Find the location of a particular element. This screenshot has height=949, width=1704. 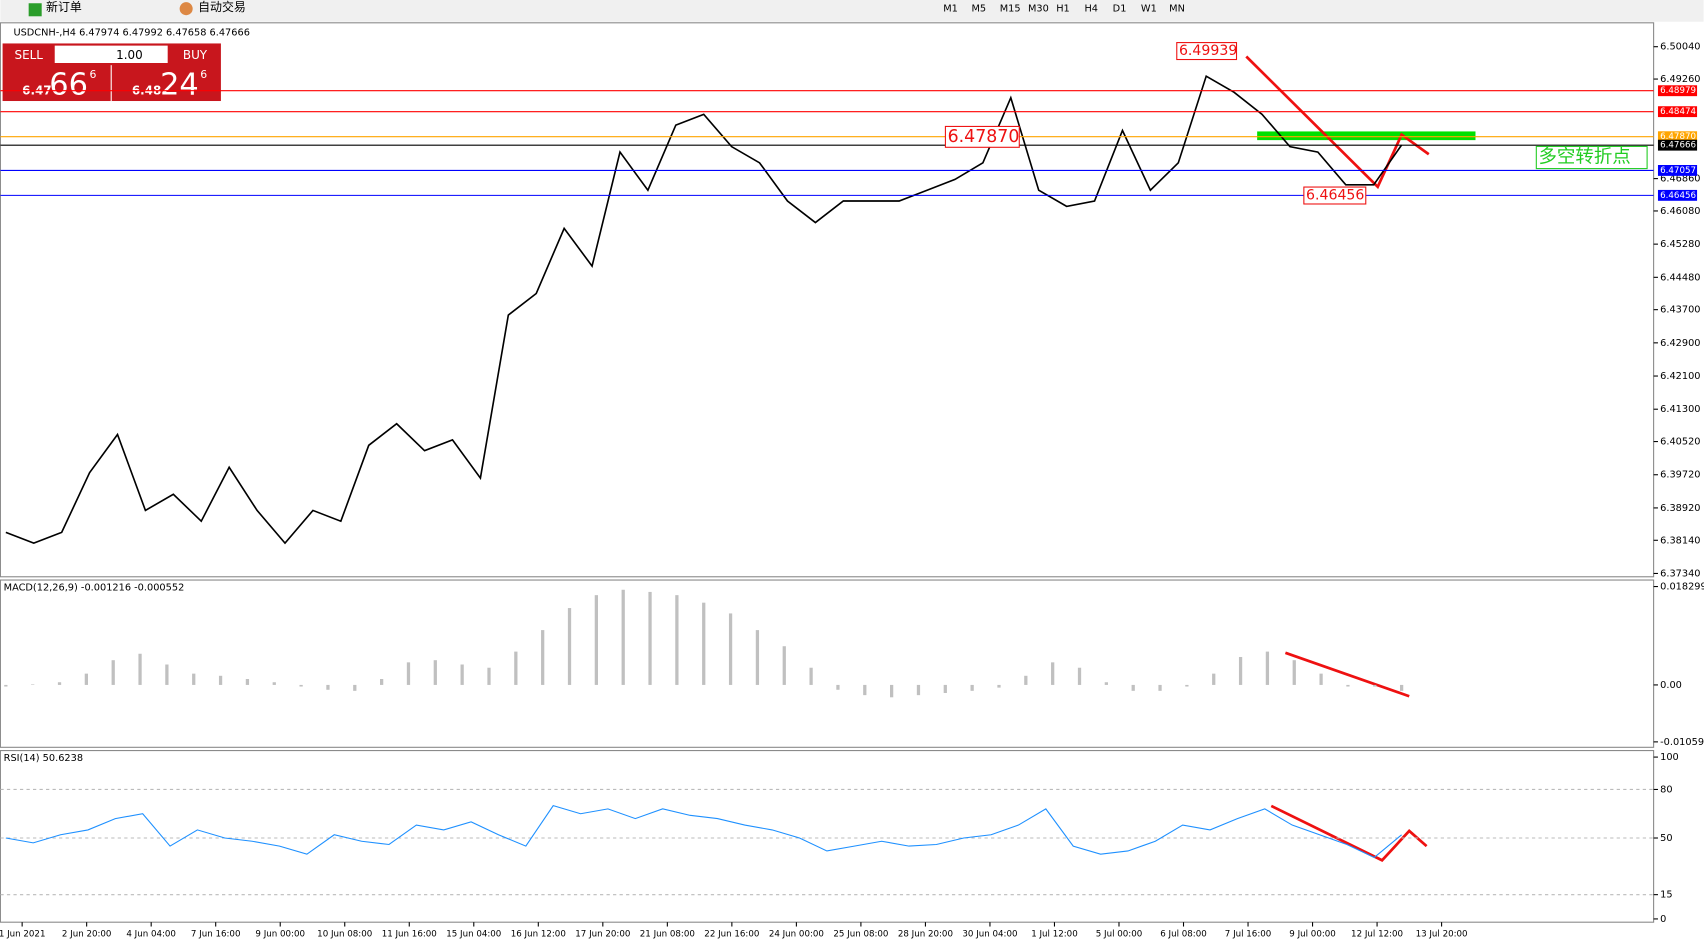

y-tick-label: 6.49260 is located at coordinates (1680, 79).